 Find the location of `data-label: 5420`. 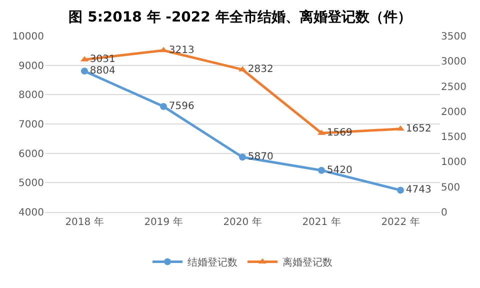

data-label: 5420 is located at coordinates (339, 170).